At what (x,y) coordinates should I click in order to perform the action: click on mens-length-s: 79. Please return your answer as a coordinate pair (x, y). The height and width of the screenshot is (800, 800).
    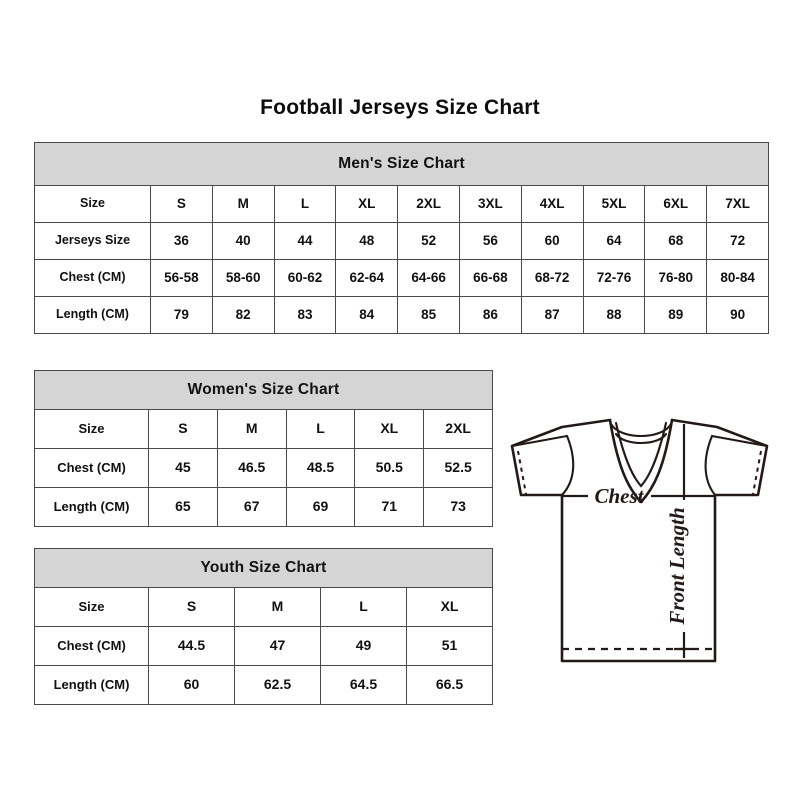
    Looking at the image, I should click on (181, 315).